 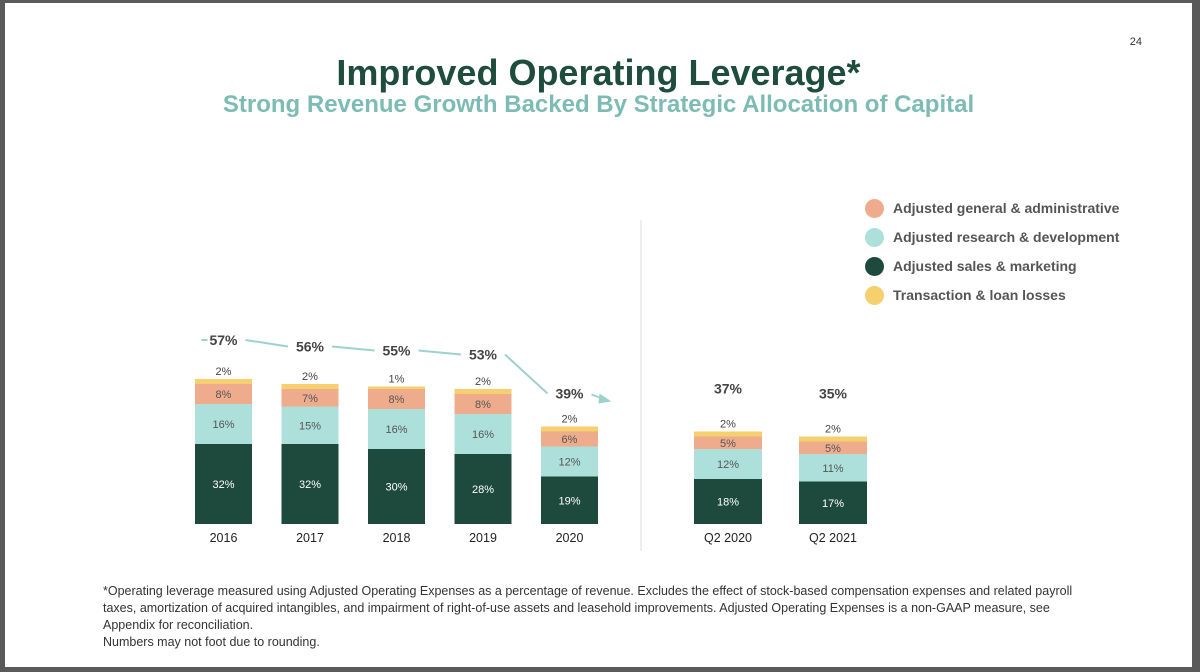 What do you see at coordinates (874, 266) in the screenshot?
I see `legend-swatch-sales-marketing` at bounding box center [874, 266].